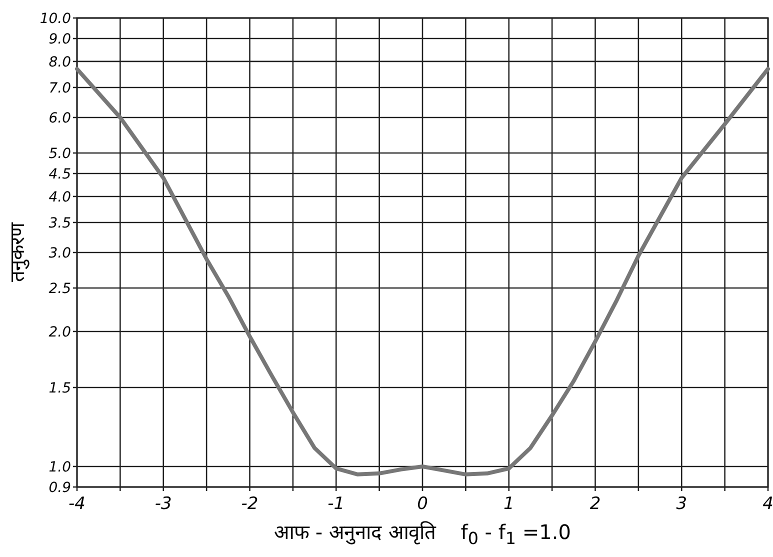  I want to click on x-tick-label: 3, so click(682, 504).